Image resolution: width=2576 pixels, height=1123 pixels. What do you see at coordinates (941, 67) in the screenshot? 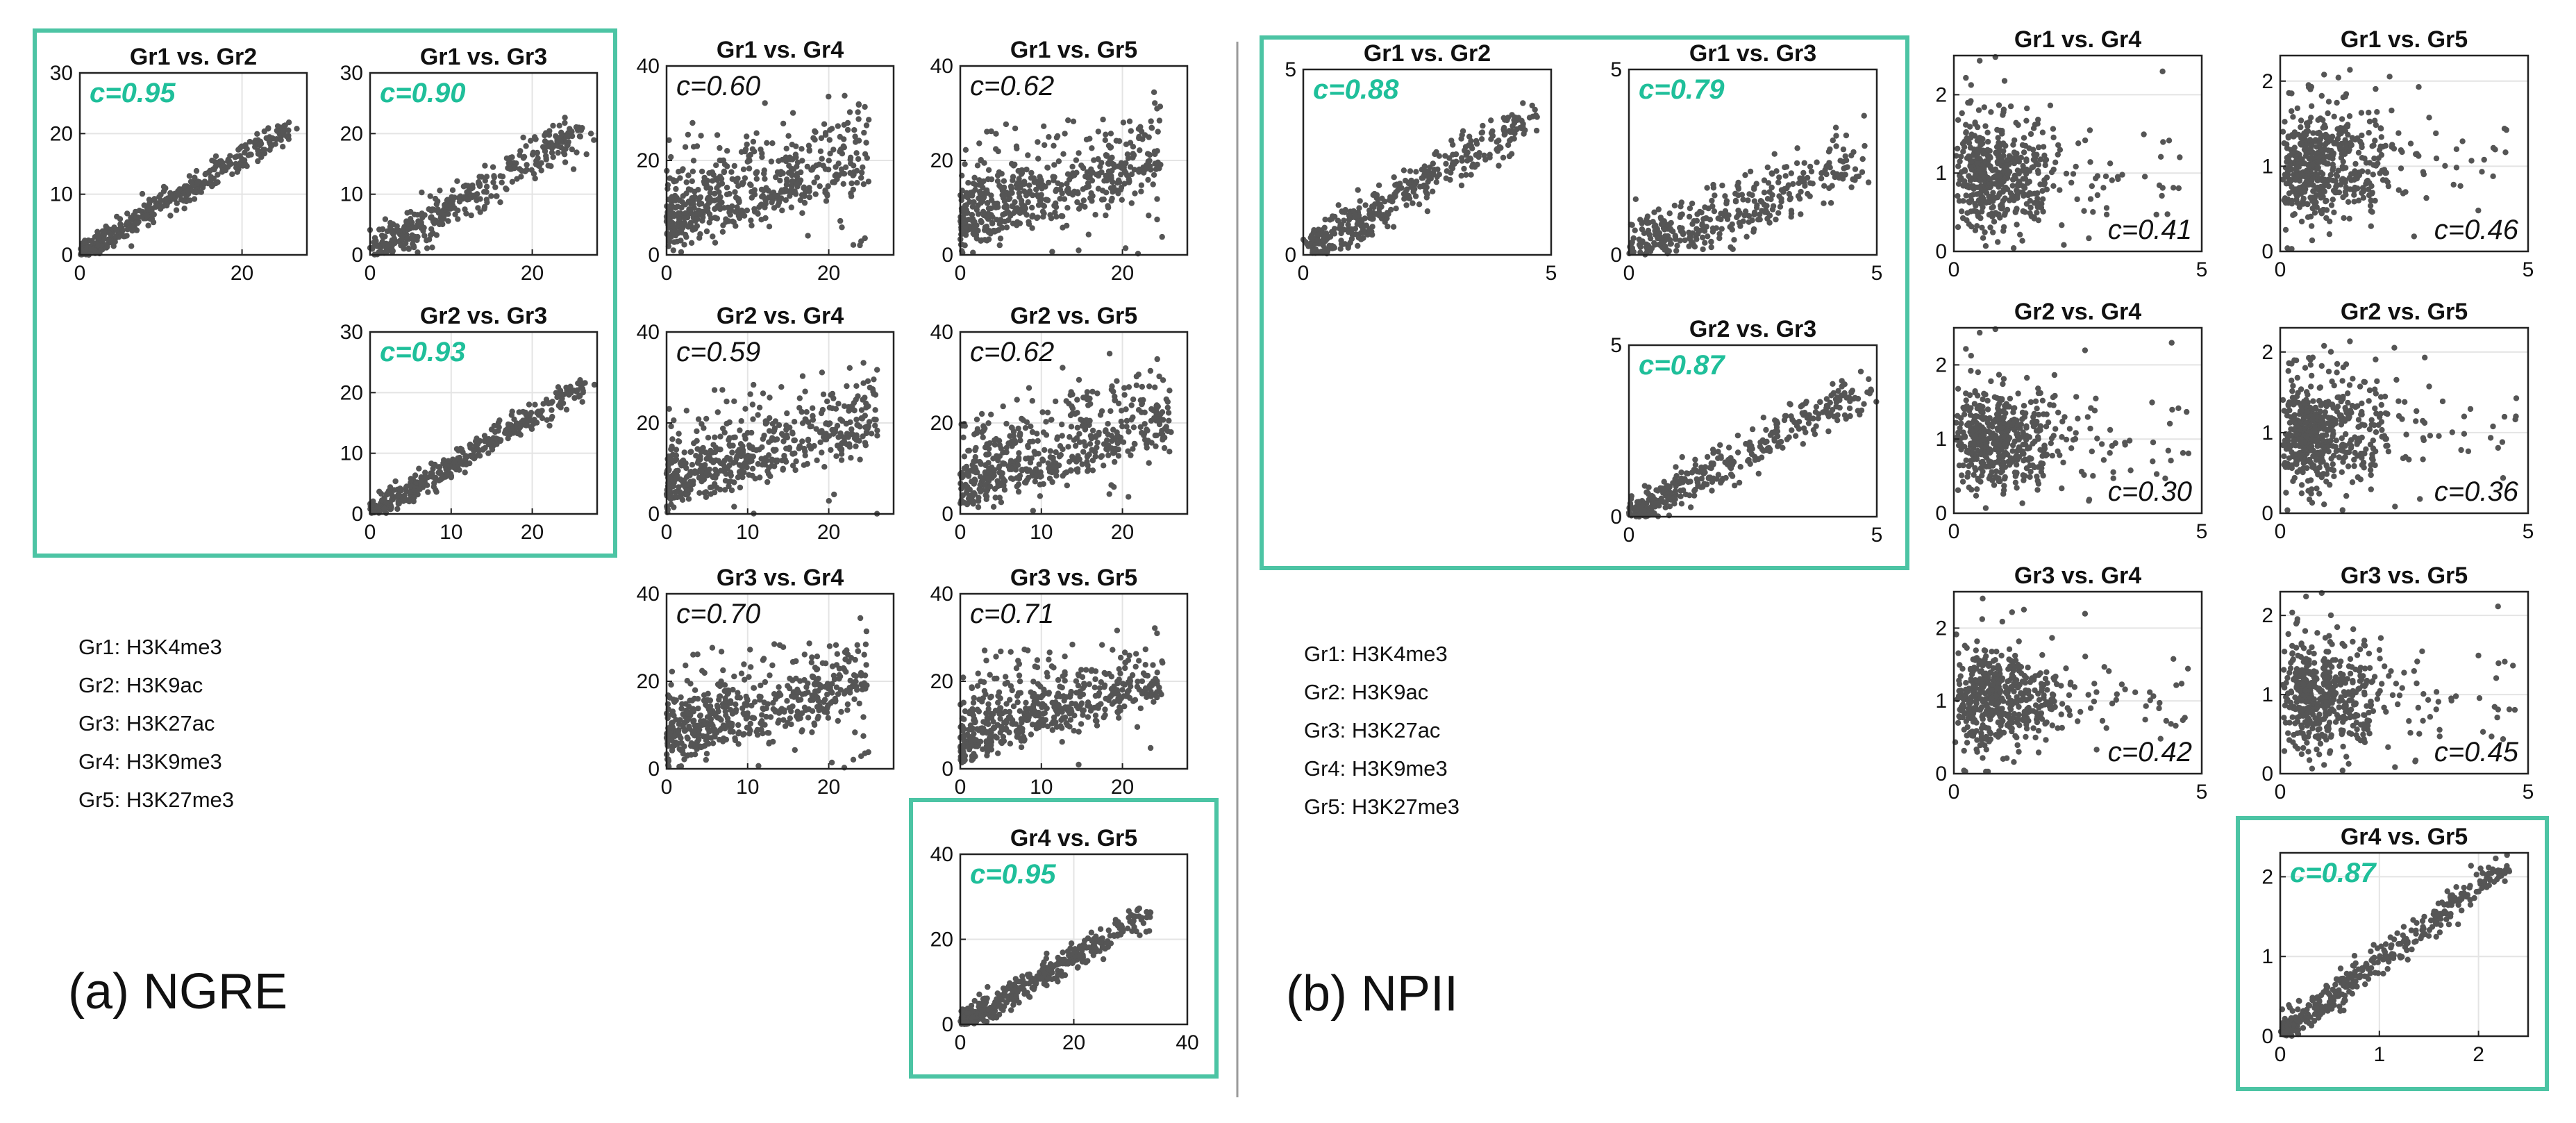
I see `y-tick-label: 40` at bounding box center [941, 67].